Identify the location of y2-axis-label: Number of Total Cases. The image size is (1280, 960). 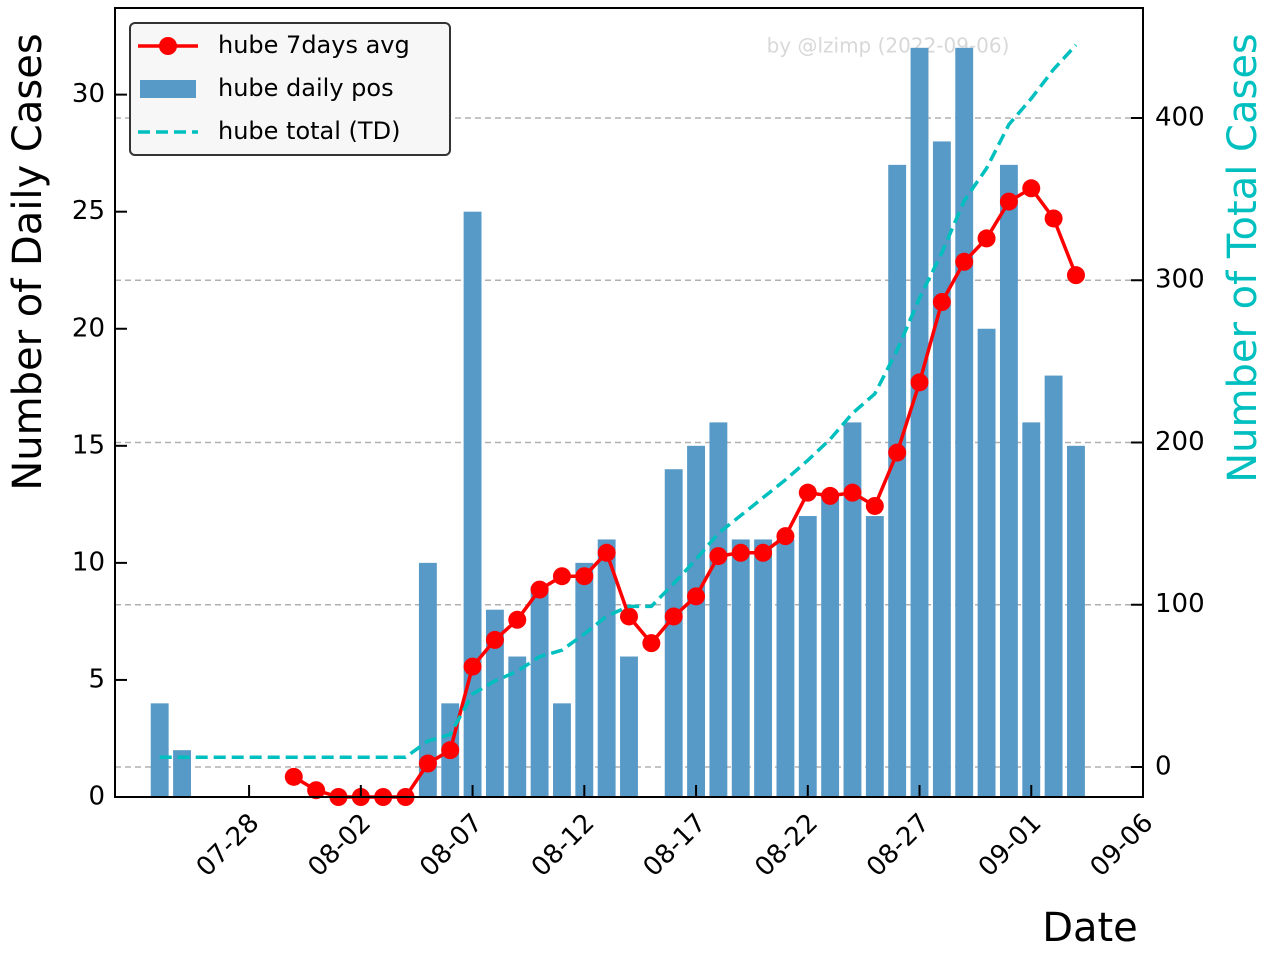
(1243, 258).